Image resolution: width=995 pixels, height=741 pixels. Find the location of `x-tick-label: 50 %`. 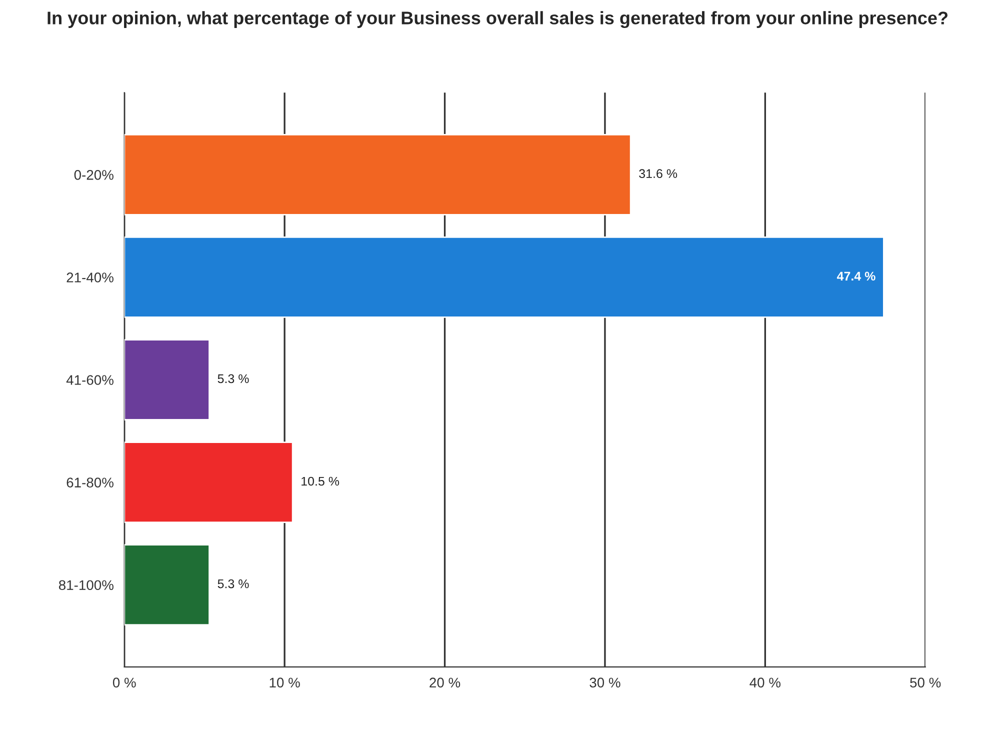

x-tick-label: 50 % is located at coordinates (925, 683).